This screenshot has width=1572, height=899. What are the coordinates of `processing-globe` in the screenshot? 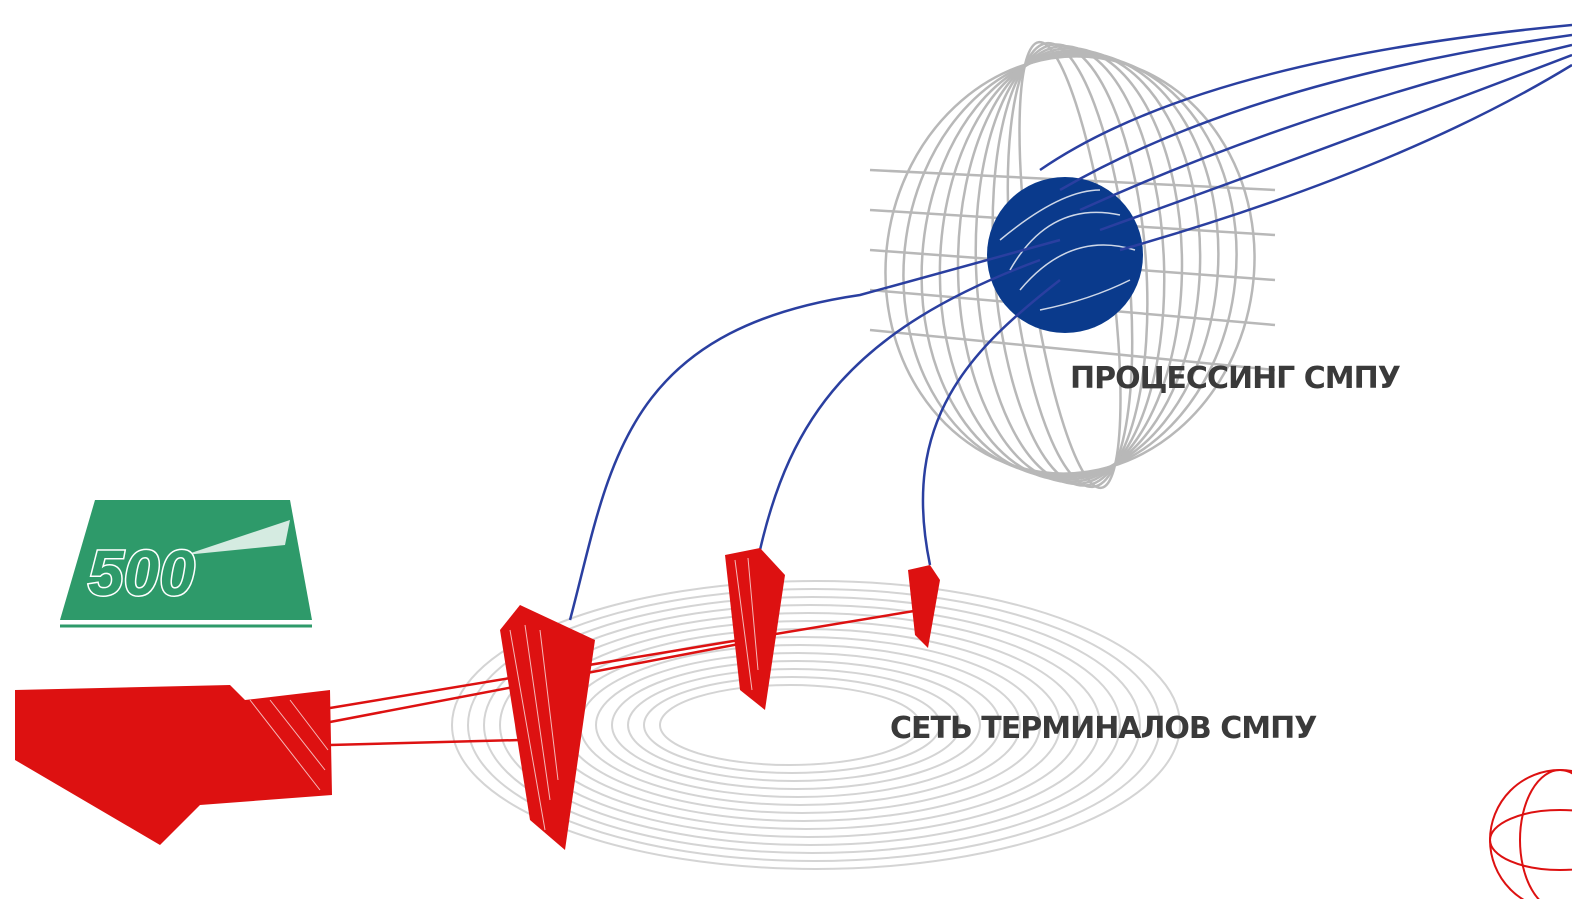 It's located at (1072, 265).